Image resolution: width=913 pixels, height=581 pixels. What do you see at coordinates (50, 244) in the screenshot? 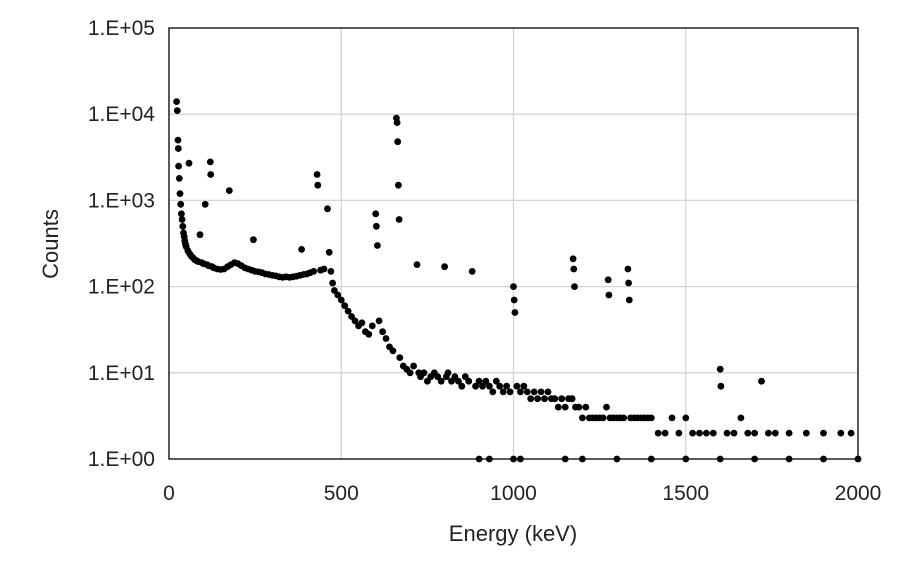
I see `y-axis-title: Counts` at bounding box center [50, 244].